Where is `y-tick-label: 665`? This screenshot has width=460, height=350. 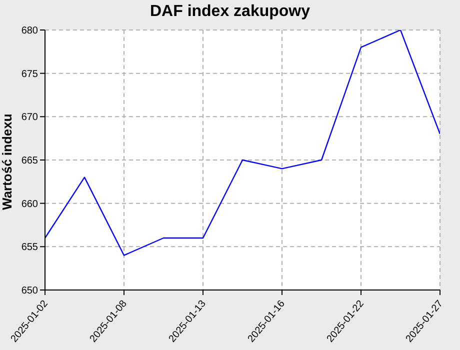
y-tick-label: 665 is located at coordinates (29, 161).